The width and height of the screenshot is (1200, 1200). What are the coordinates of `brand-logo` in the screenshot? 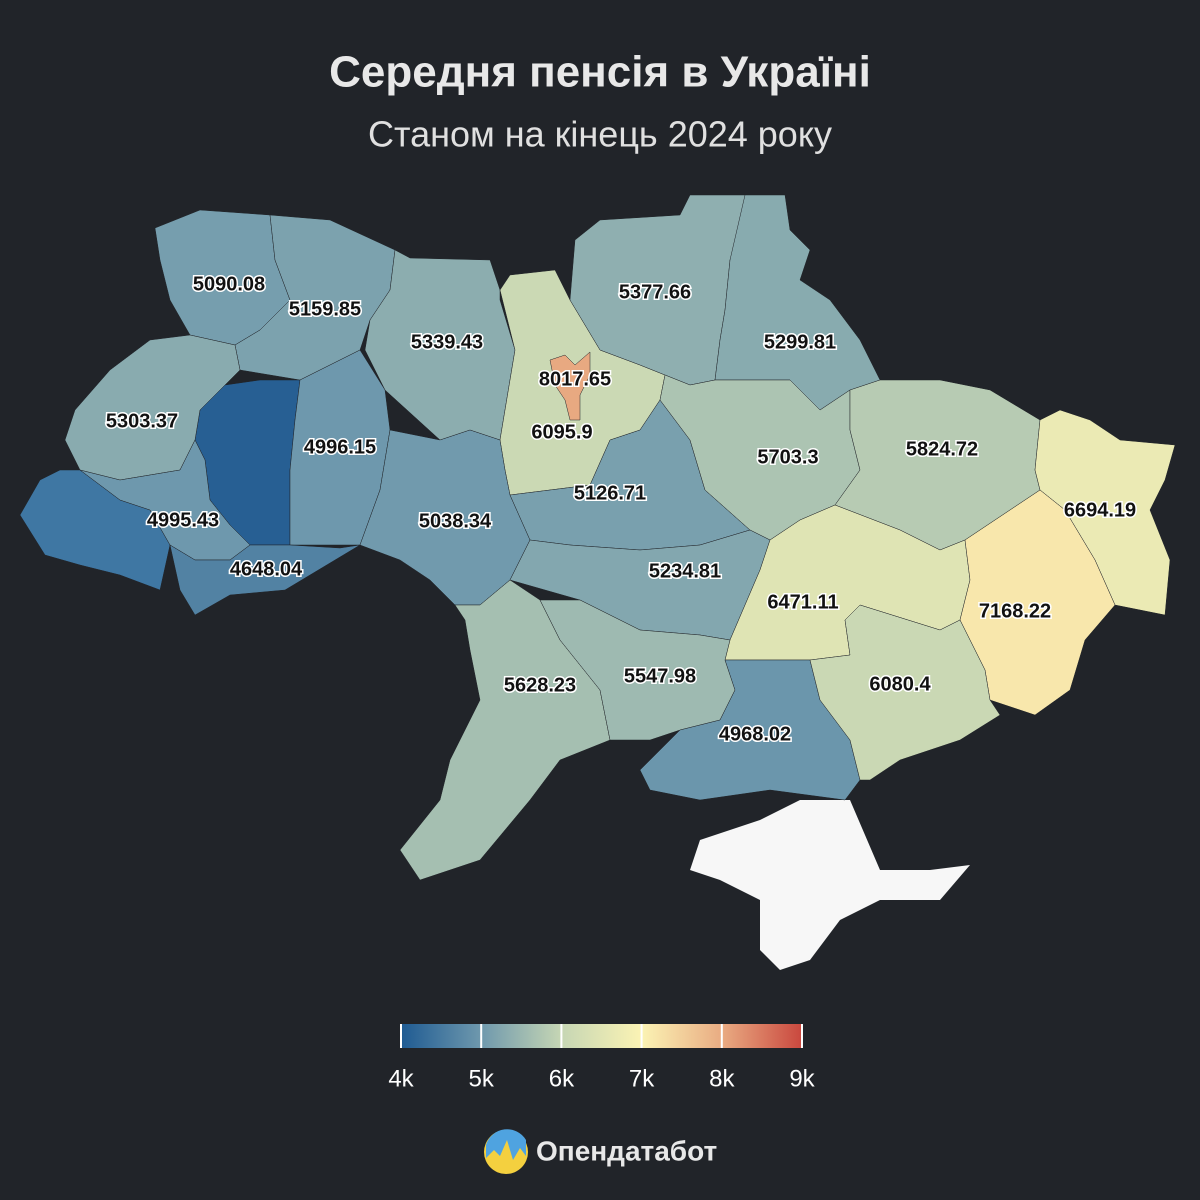 It's located at (506, 1151).